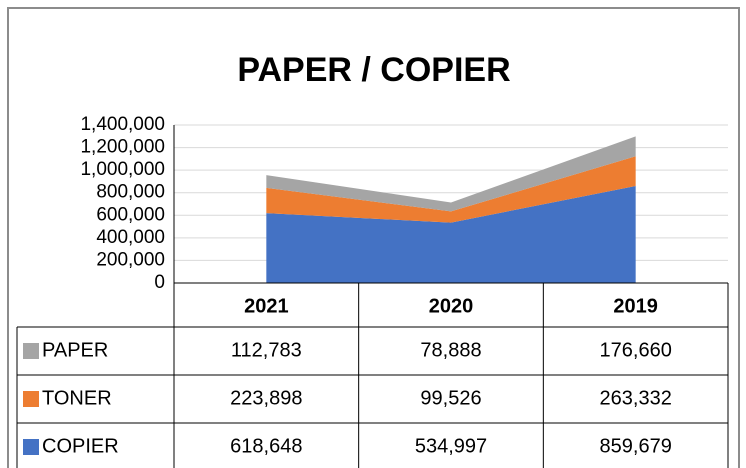  I want to click on table-value: 263,332, so click(636, 398).